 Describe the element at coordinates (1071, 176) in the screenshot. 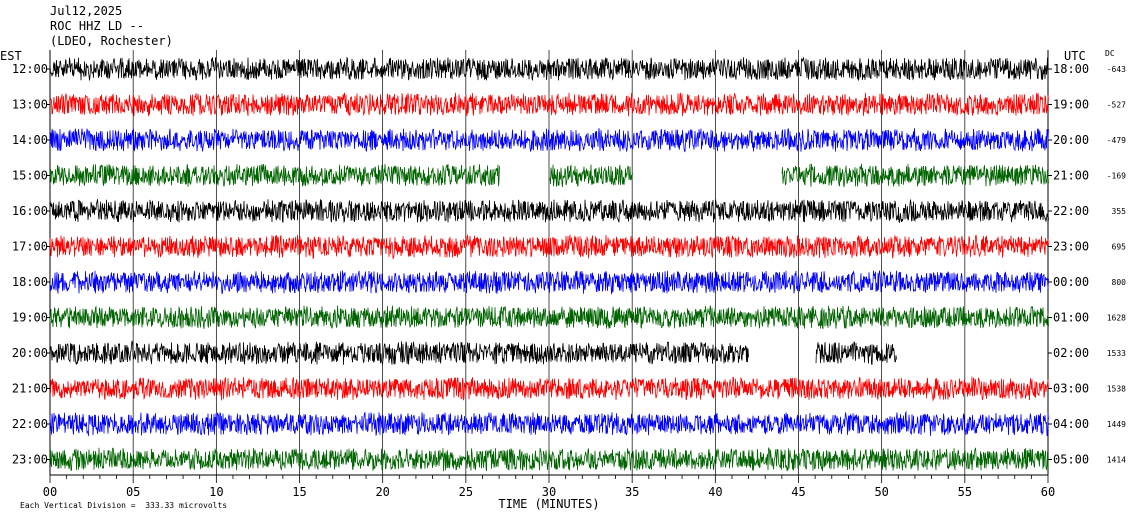

I see `utc-label: 21:00` at that location.